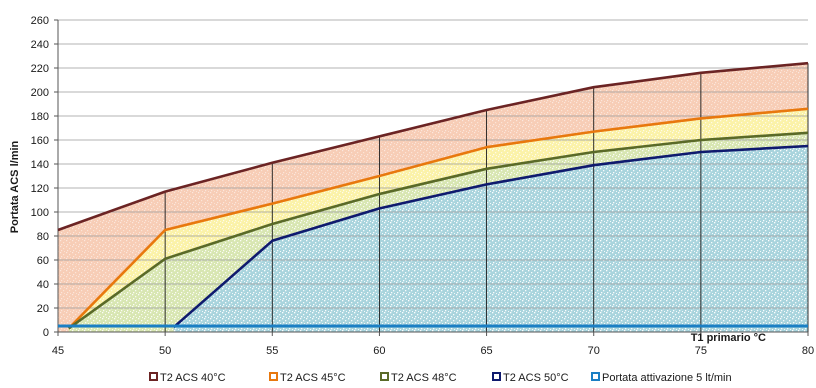 The height and width of the screenshot is (388, 816). I want to click on y-tick-label: 240, so click(40, 45).